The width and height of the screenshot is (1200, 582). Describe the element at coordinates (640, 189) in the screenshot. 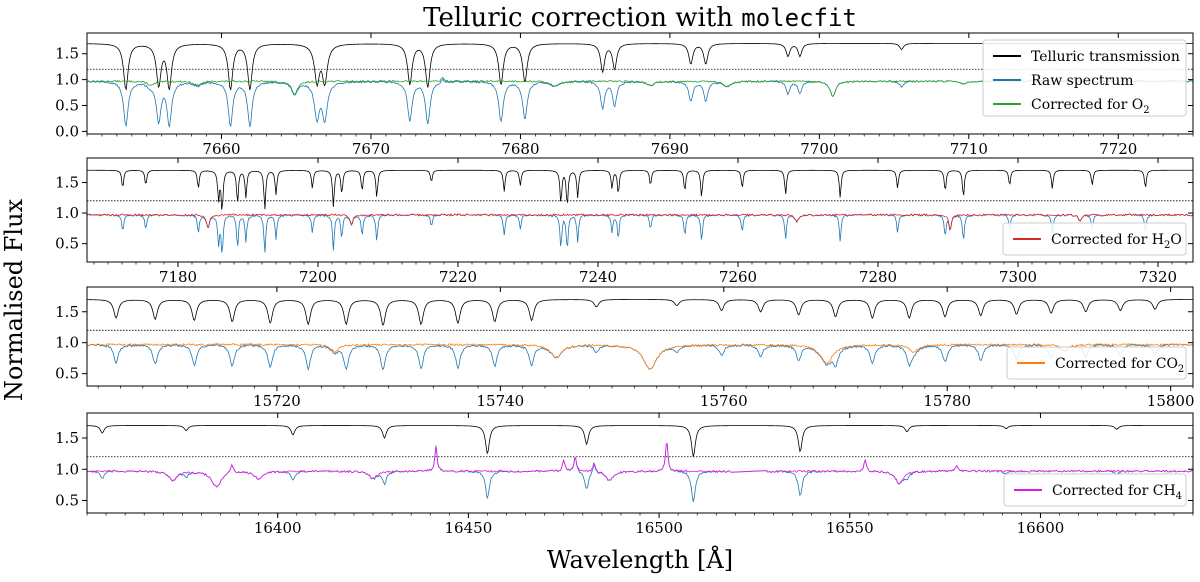

I see `series-transmission-h2o` at that location.